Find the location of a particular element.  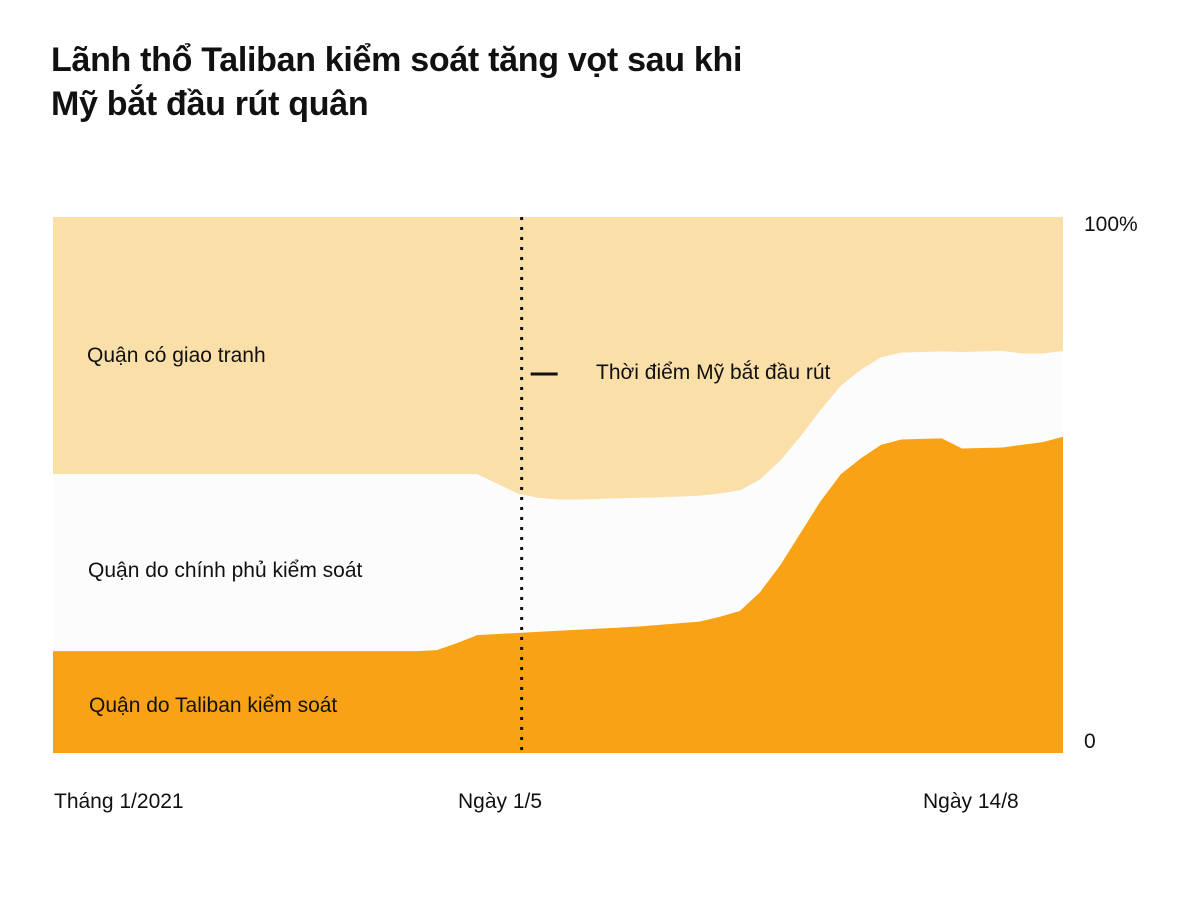

y-axis-label-top: 100% is located at coordinates (1111, 224).